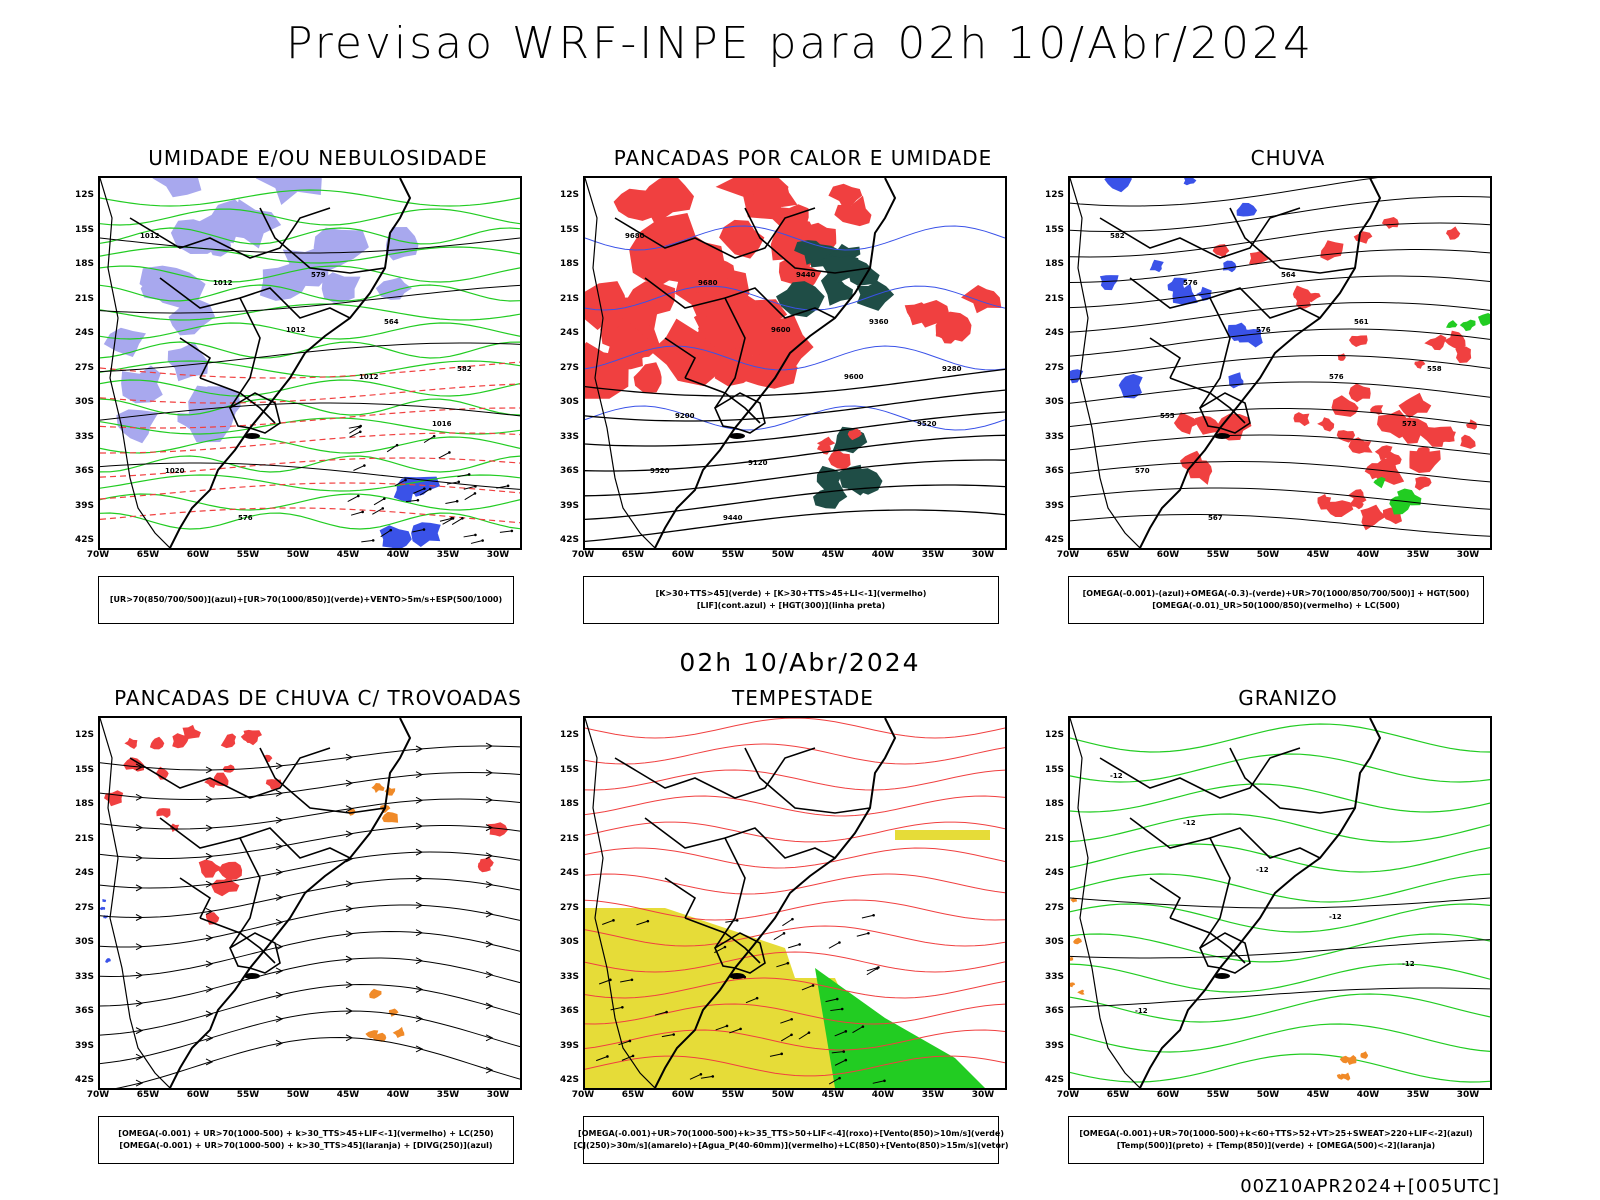 Image resolution: width=1600 pixels, height=1200 pixels. I want to click on contour-label: 564, so click(1288, 275).